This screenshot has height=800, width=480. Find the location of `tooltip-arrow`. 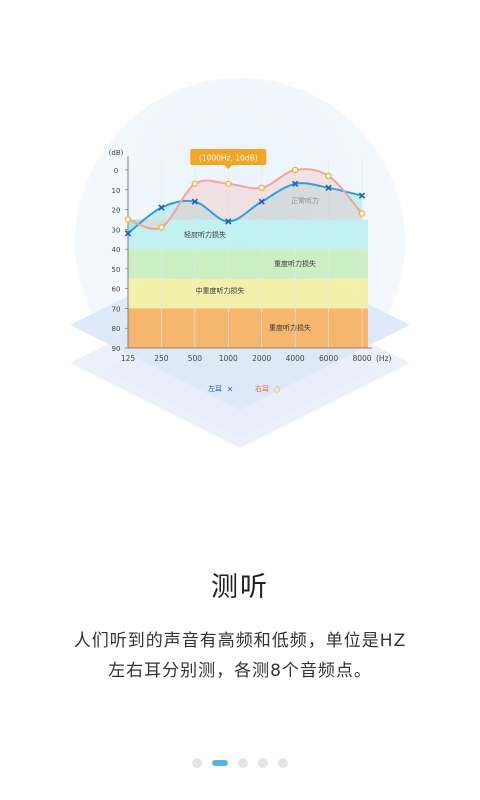

tooltip-arrow is located at coordinates (228, 167).